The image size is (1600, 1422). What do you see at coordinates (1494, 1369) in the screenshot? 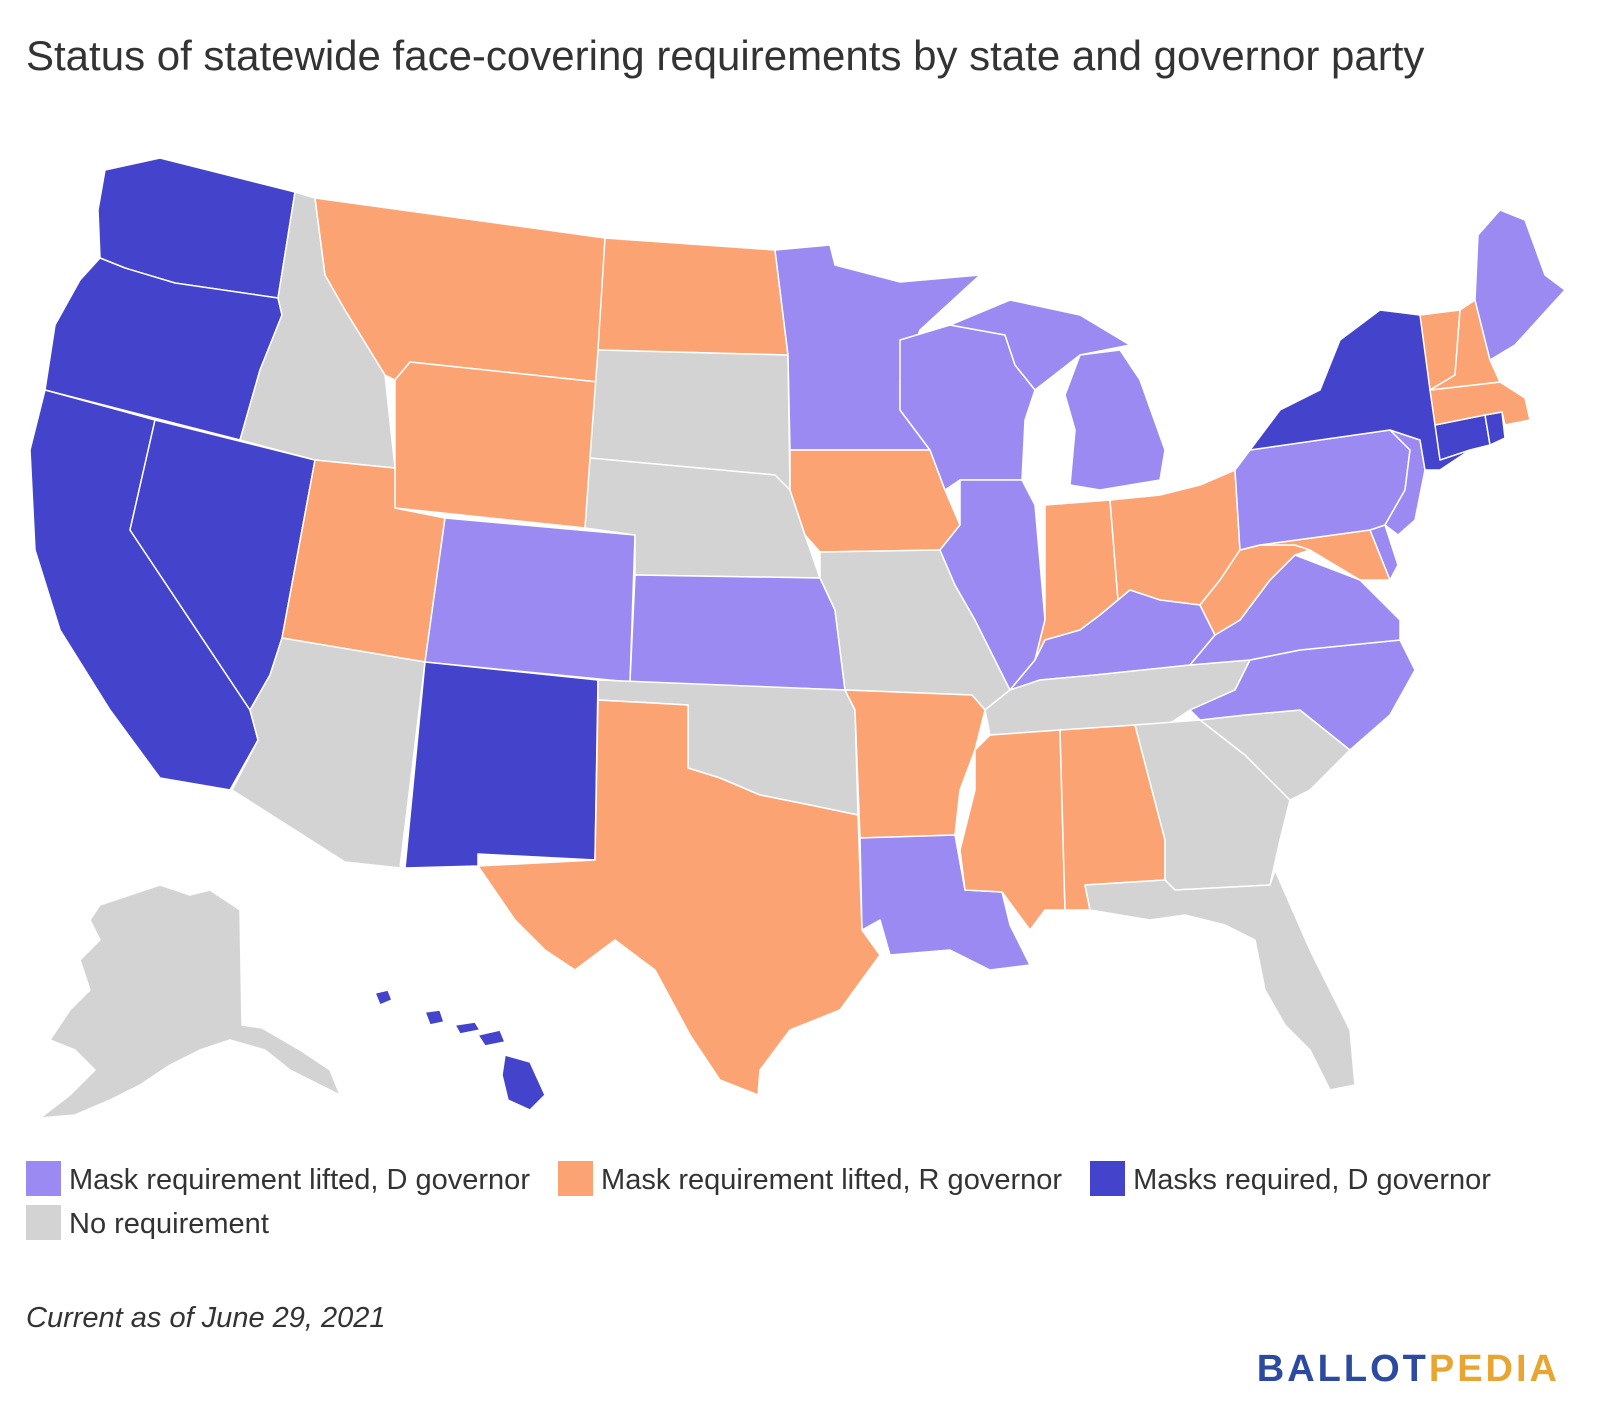
I see `logo-part-pedia: PEDIA` at bounding box center [1494, 1369].